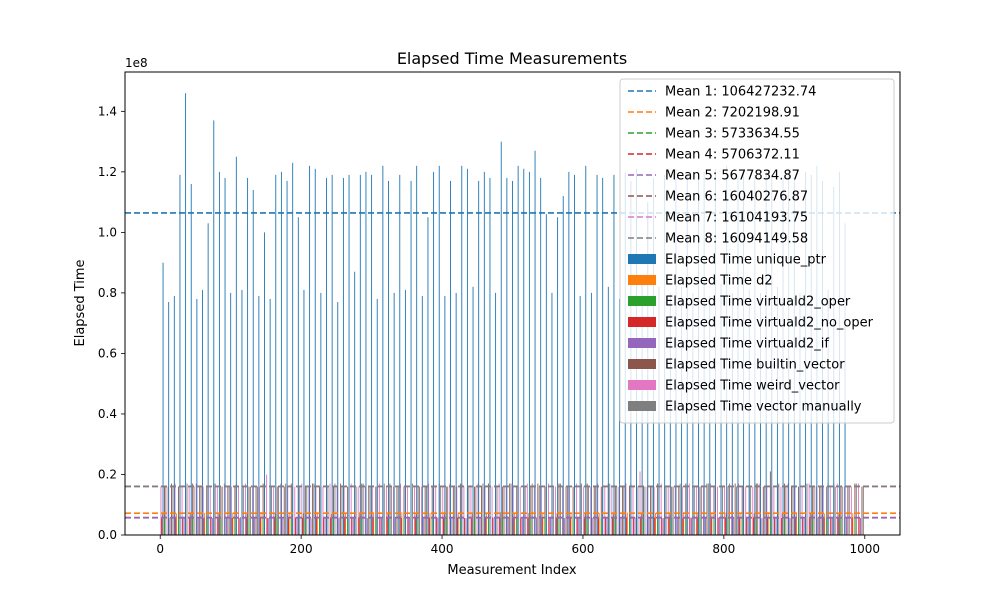 Image resolution: width=1000 pixels, height=600 pixels. Describe the element at coordinates (736, 239) in the screenshot. I see `legend-mean-label-8: Mean 8: 16094149.58` at that location.